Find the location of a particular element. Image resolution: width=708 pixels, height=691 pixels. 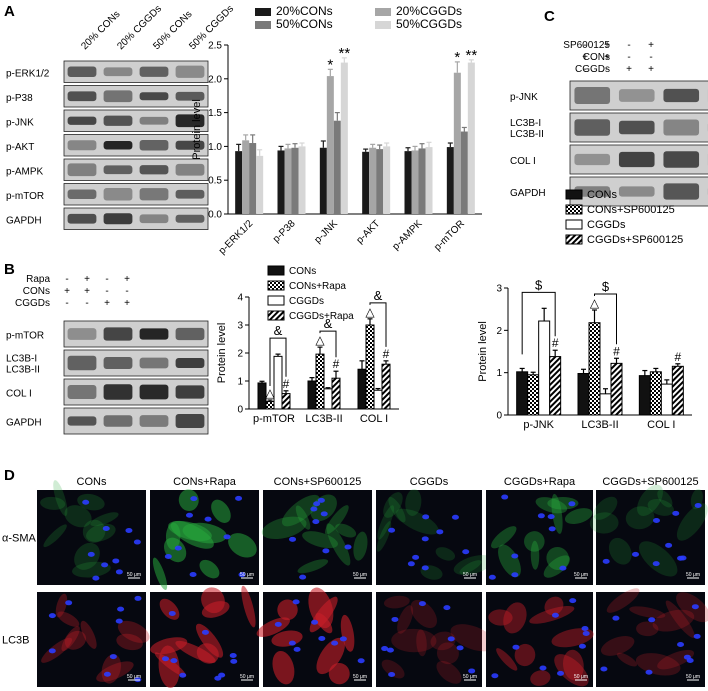

legend-label: CGGDs+Rapa is located at coordinates (321, 316).